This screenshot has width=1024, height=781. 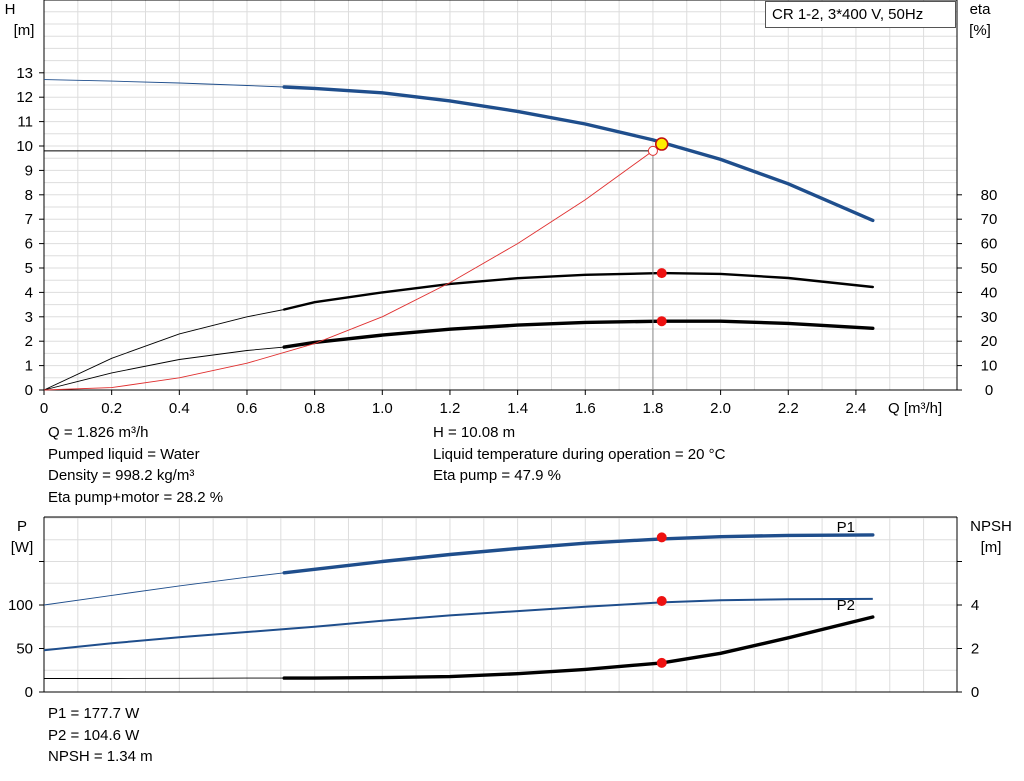 What do you see at coordinates (94, 713) in the screenshot?
I see `p1-readout: P1 = 177.7 W` at bounding box center [94, 713].